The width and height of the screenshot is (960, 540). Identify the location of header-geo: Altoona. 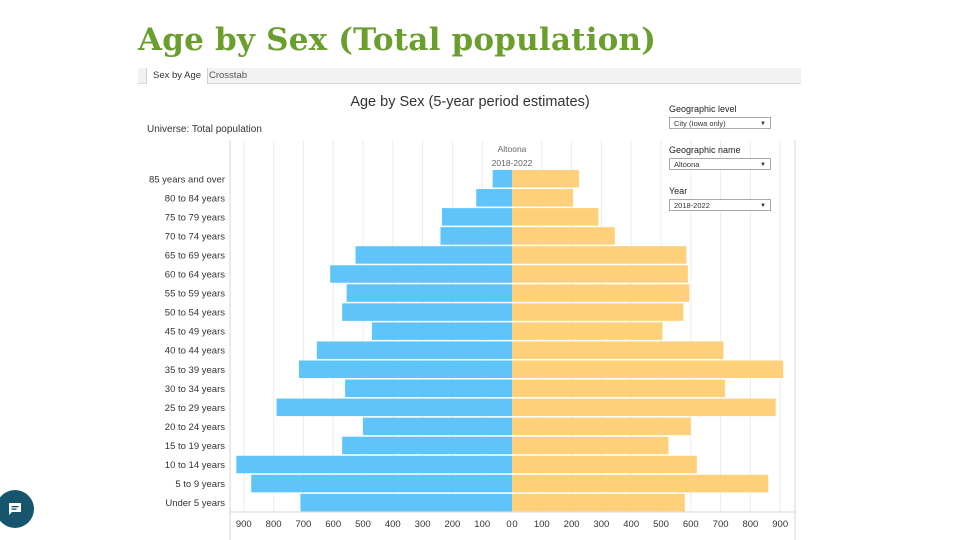
(512, 149).